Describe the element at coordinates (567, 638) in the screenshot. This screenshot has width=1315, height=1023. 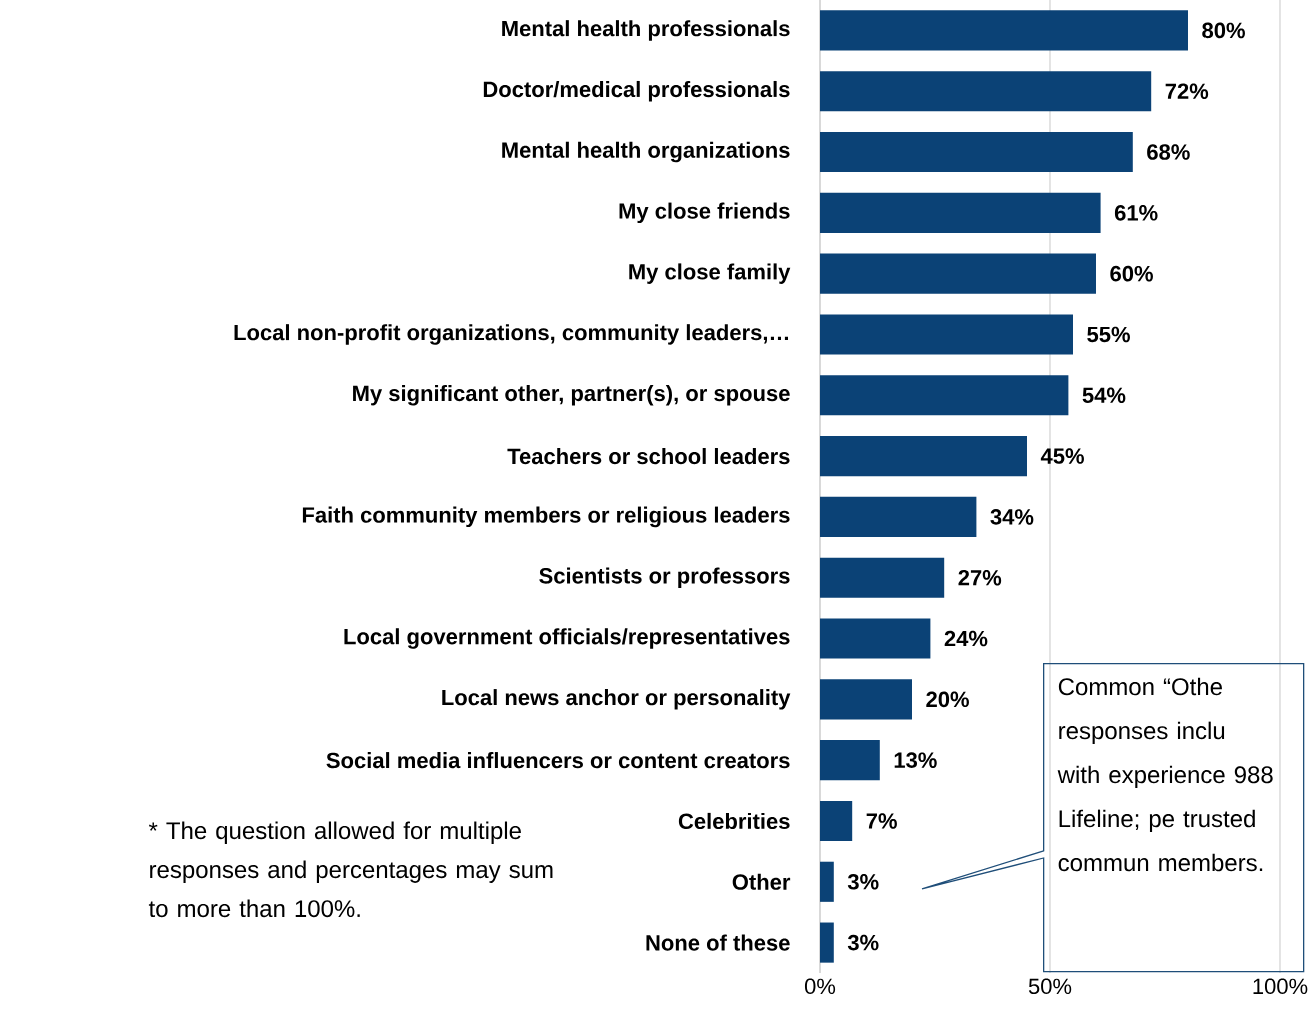
I see `y-tick-label: Local government officials/representatives` at that location.